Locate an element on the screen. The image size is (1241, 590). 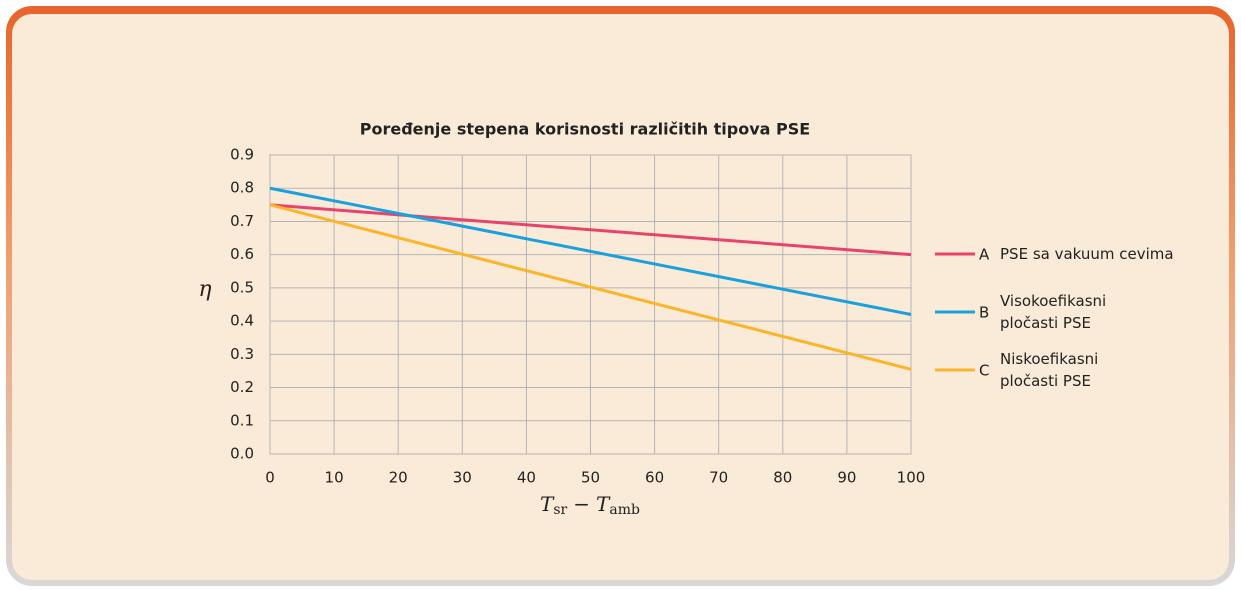
y-tick-label: 0.9 is located at coordinates (242, 155).